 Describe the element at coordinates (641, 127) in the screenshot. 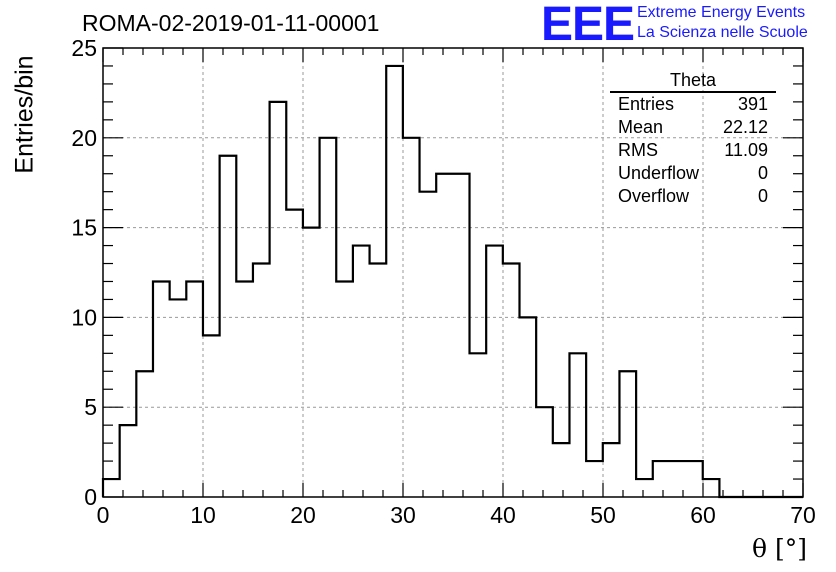

I see `stats-label: Mean` at that location.